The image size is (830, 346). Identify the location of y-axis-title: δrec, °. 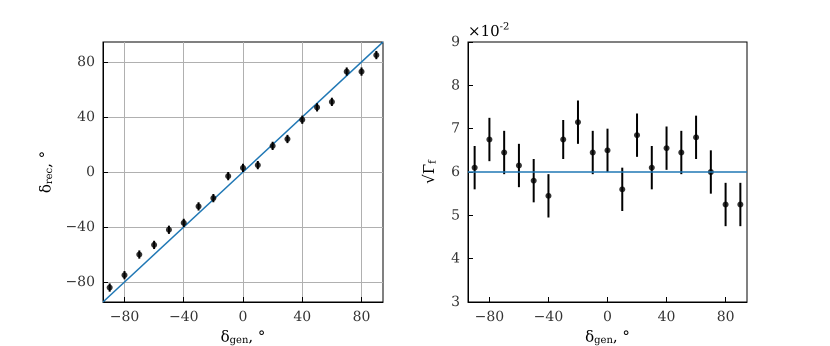
(46, 172).